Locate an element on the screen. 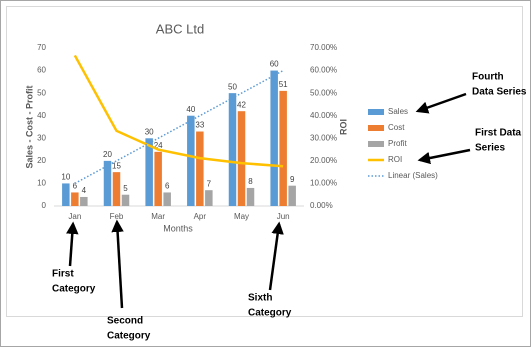  y2-tick-label: 0.00% is located at coordinates (321, 205).